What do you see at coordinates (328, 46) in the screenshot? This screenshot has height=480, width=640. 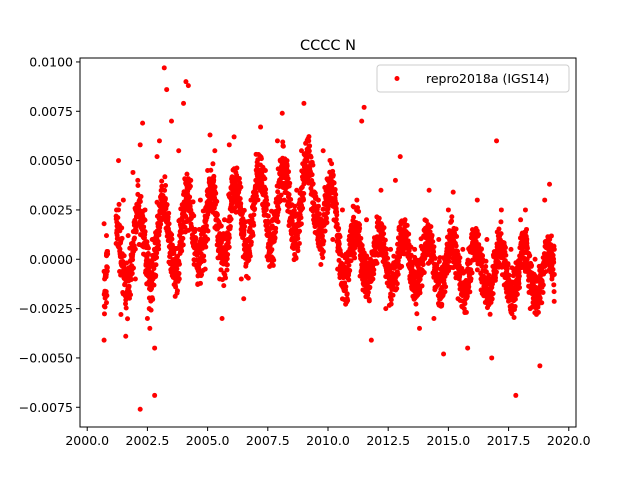 I see `chart-title: CCCC N` at bounding box center [328, 46].